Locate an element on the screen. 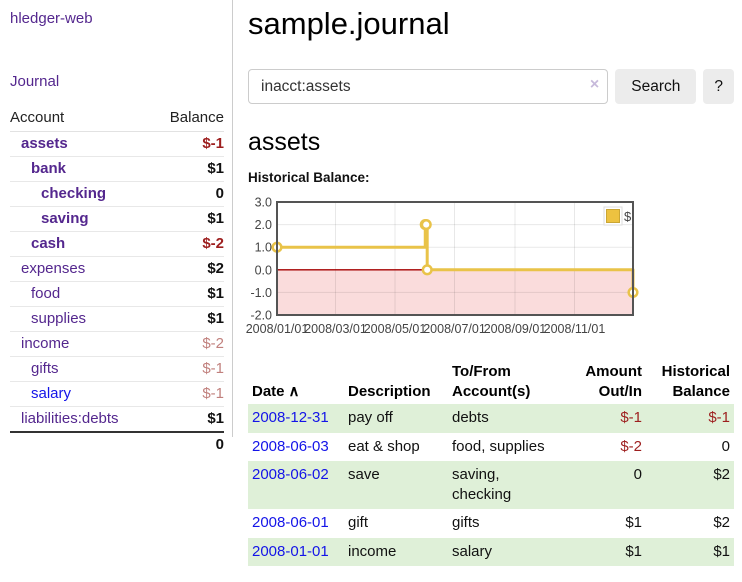 This screenshot has height=582, width=742. transaction-date-link: 2008-12-31 is located at coordinates (290, 418).